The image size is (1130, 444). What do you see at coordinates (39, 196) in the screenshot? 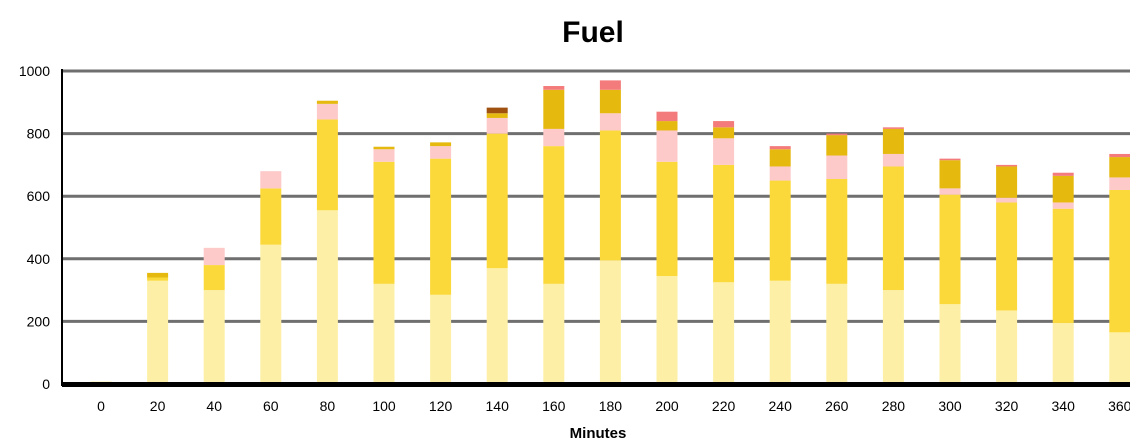
I see `y-tick-label: 600` at bounding box center [39, 196].